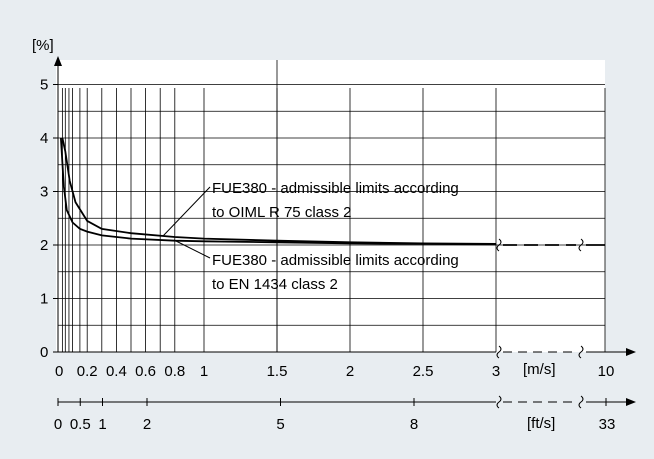 This screenshot has height=459, width=654. I want to click on ft-tick-label: 1, so click(102, 424).